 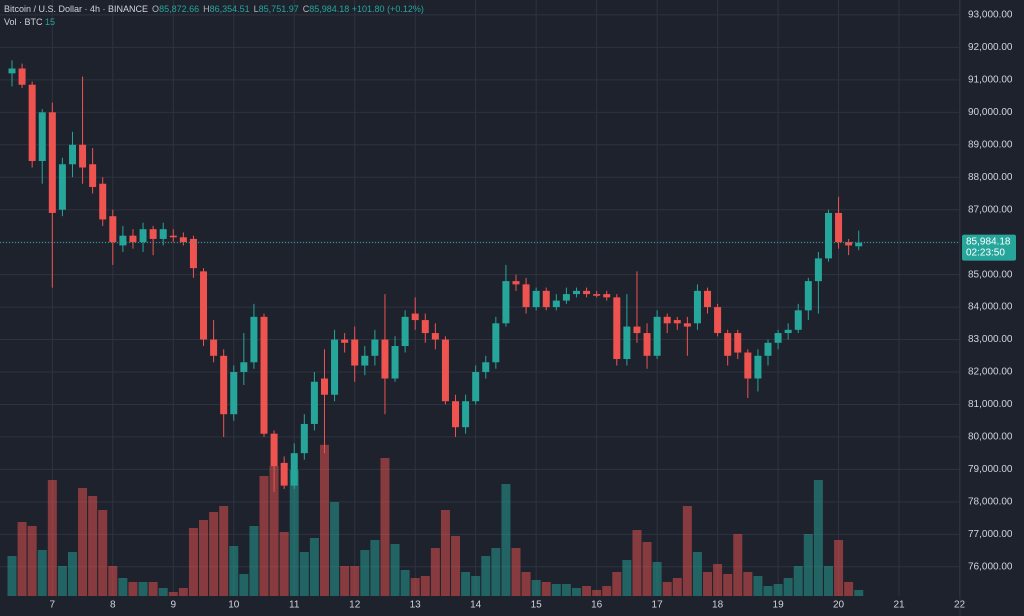 What do you see at coordinates (53, 605) in the screenshot?
I see `x-tick-label: 7` at bounding box center [53, 605].